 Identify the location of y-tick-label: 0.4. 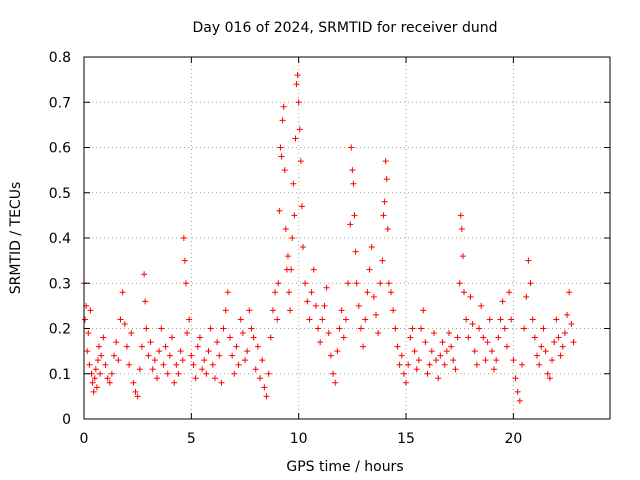
(60, 239).